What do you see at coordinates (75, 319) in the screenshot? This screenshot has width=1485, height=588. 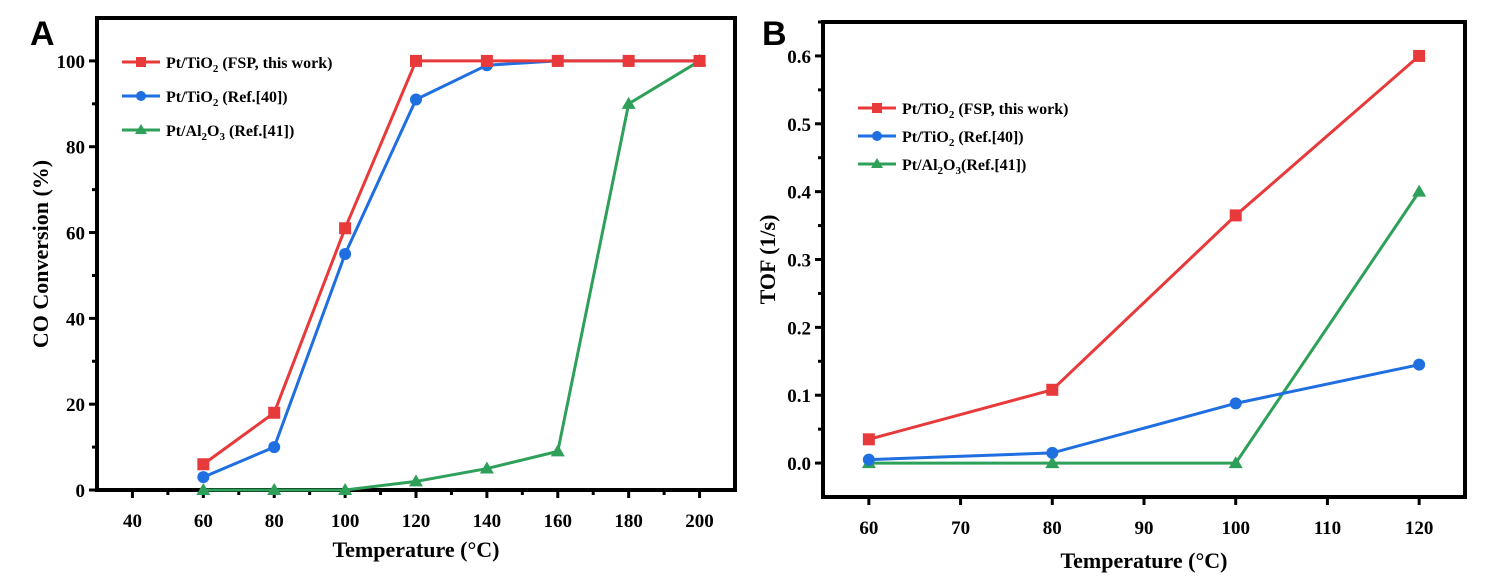 I see `y-tick-label: 40` at bounding box center [75, 319].